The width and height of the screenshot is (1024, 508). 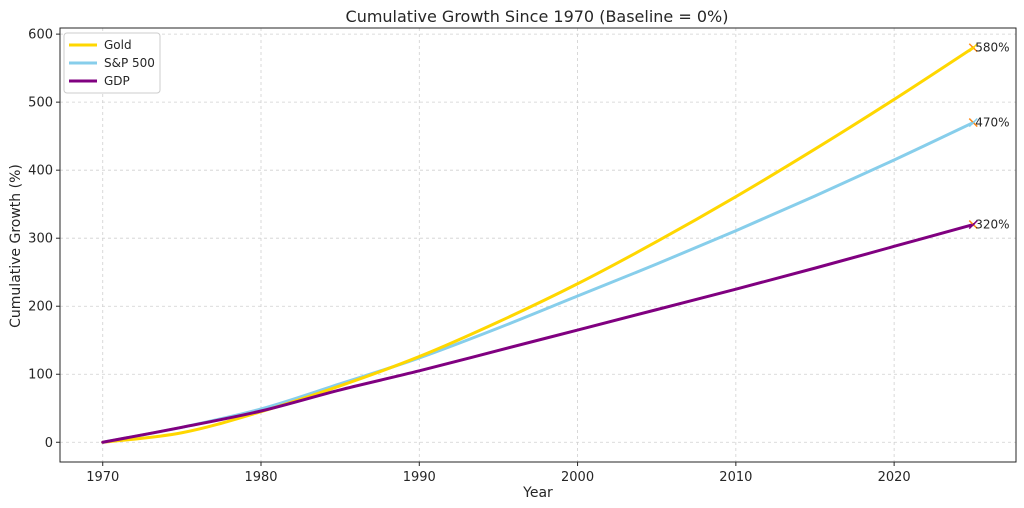 I want to click on legend-box, so click(x=112, y=63).